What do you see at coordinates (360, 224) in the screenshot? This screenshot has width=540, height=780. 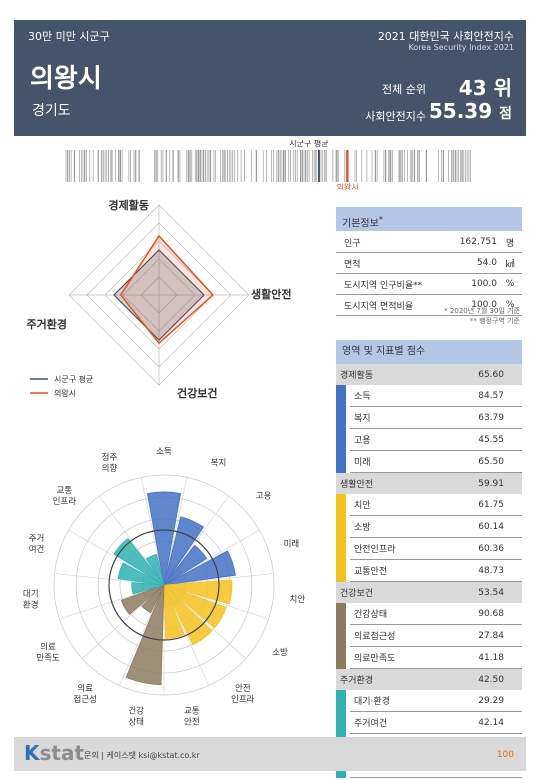 I see `basic-info-title-text: 기본정보` at bounding box center [360, 224].